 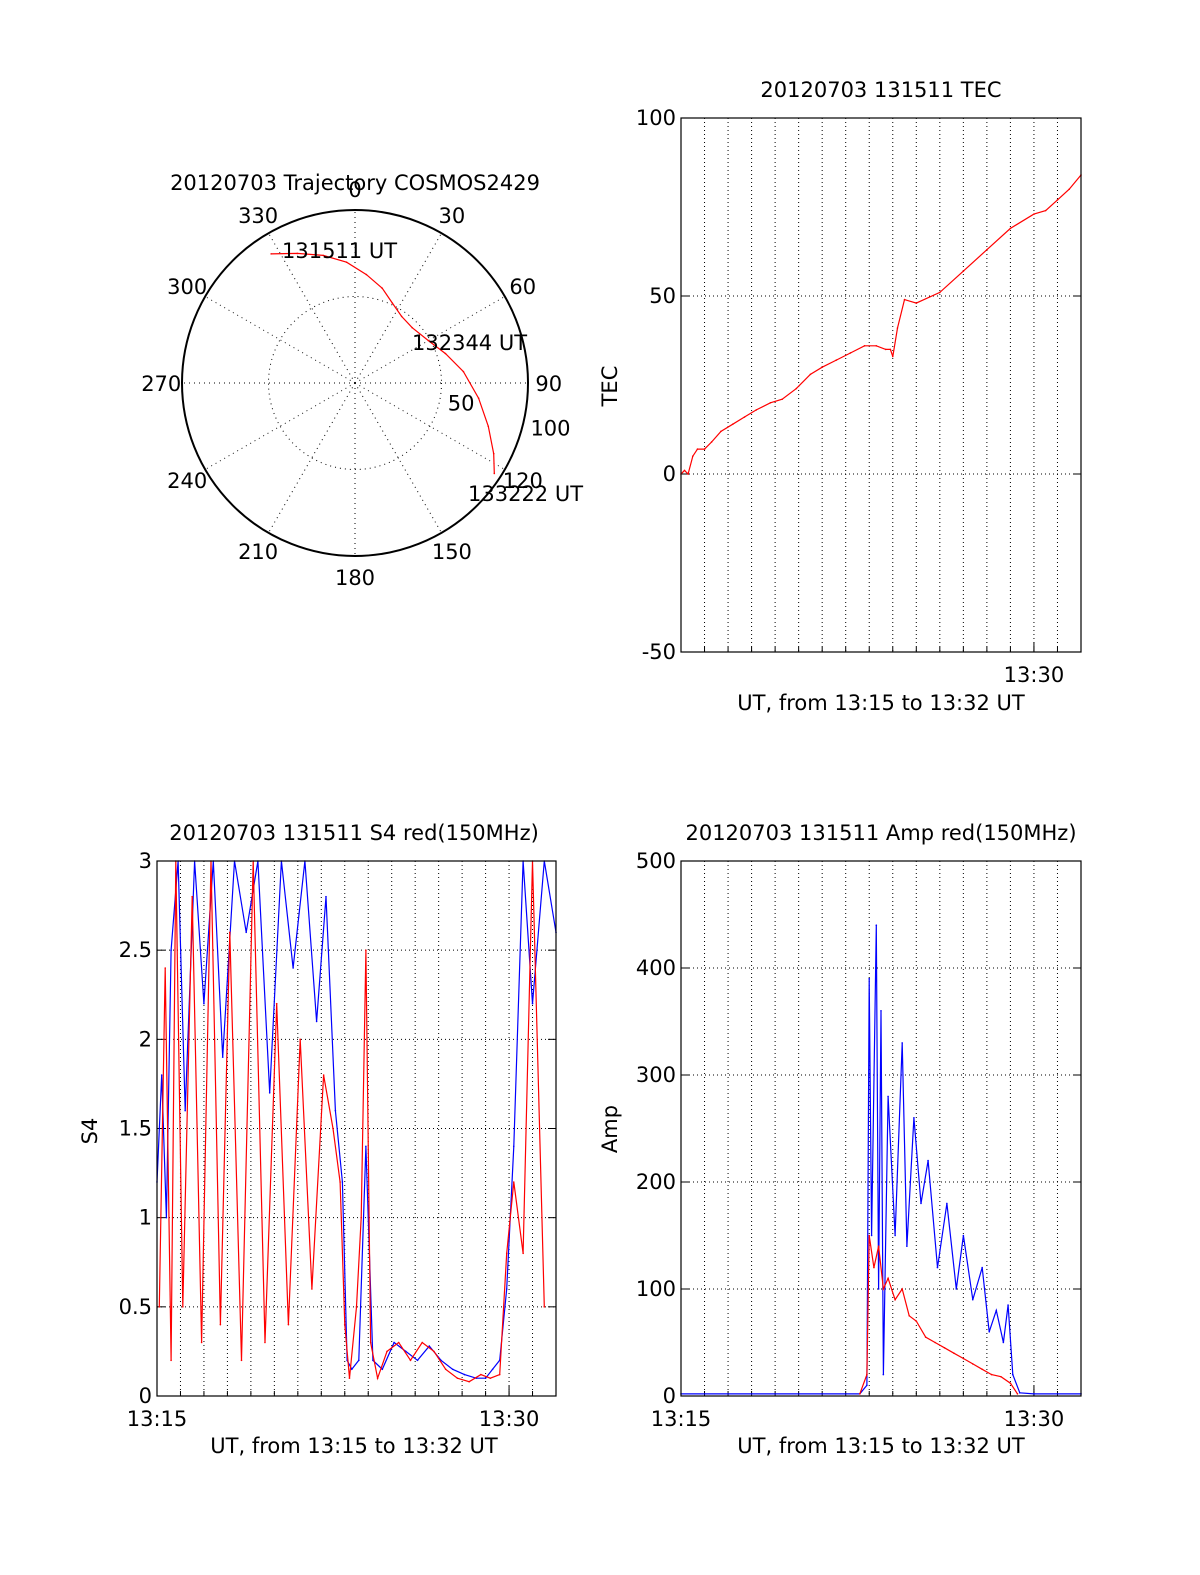 I want to click on polar-angle-label: 240, so click(x=187, y=481).